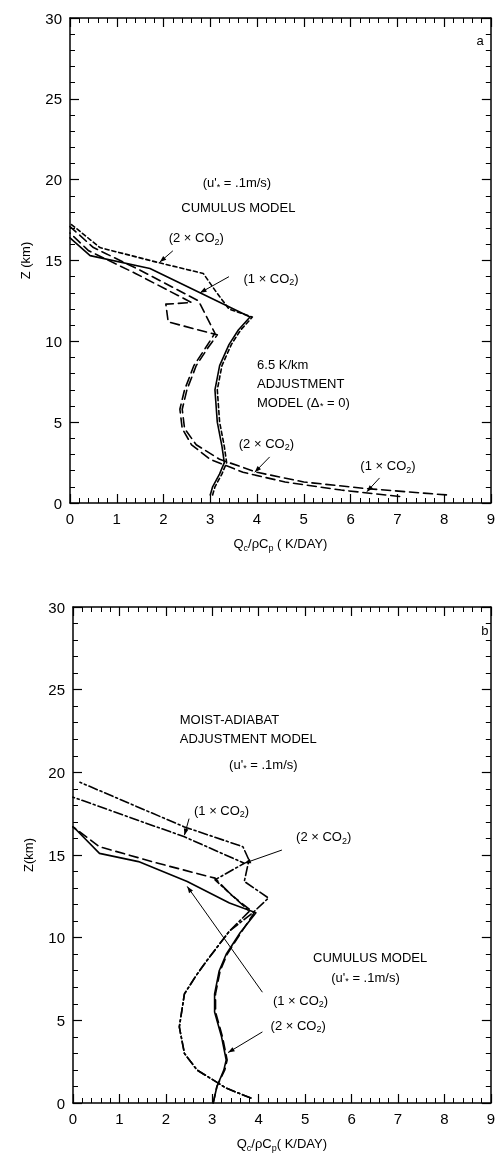 This screenshot has width=498, height=1160. What do you see at coordinates (248, 729) in the screenshot?
I see `annotation: MOIST-ADIABAT ADJUSTMENT MODEL` at bounding box center [248, 729].